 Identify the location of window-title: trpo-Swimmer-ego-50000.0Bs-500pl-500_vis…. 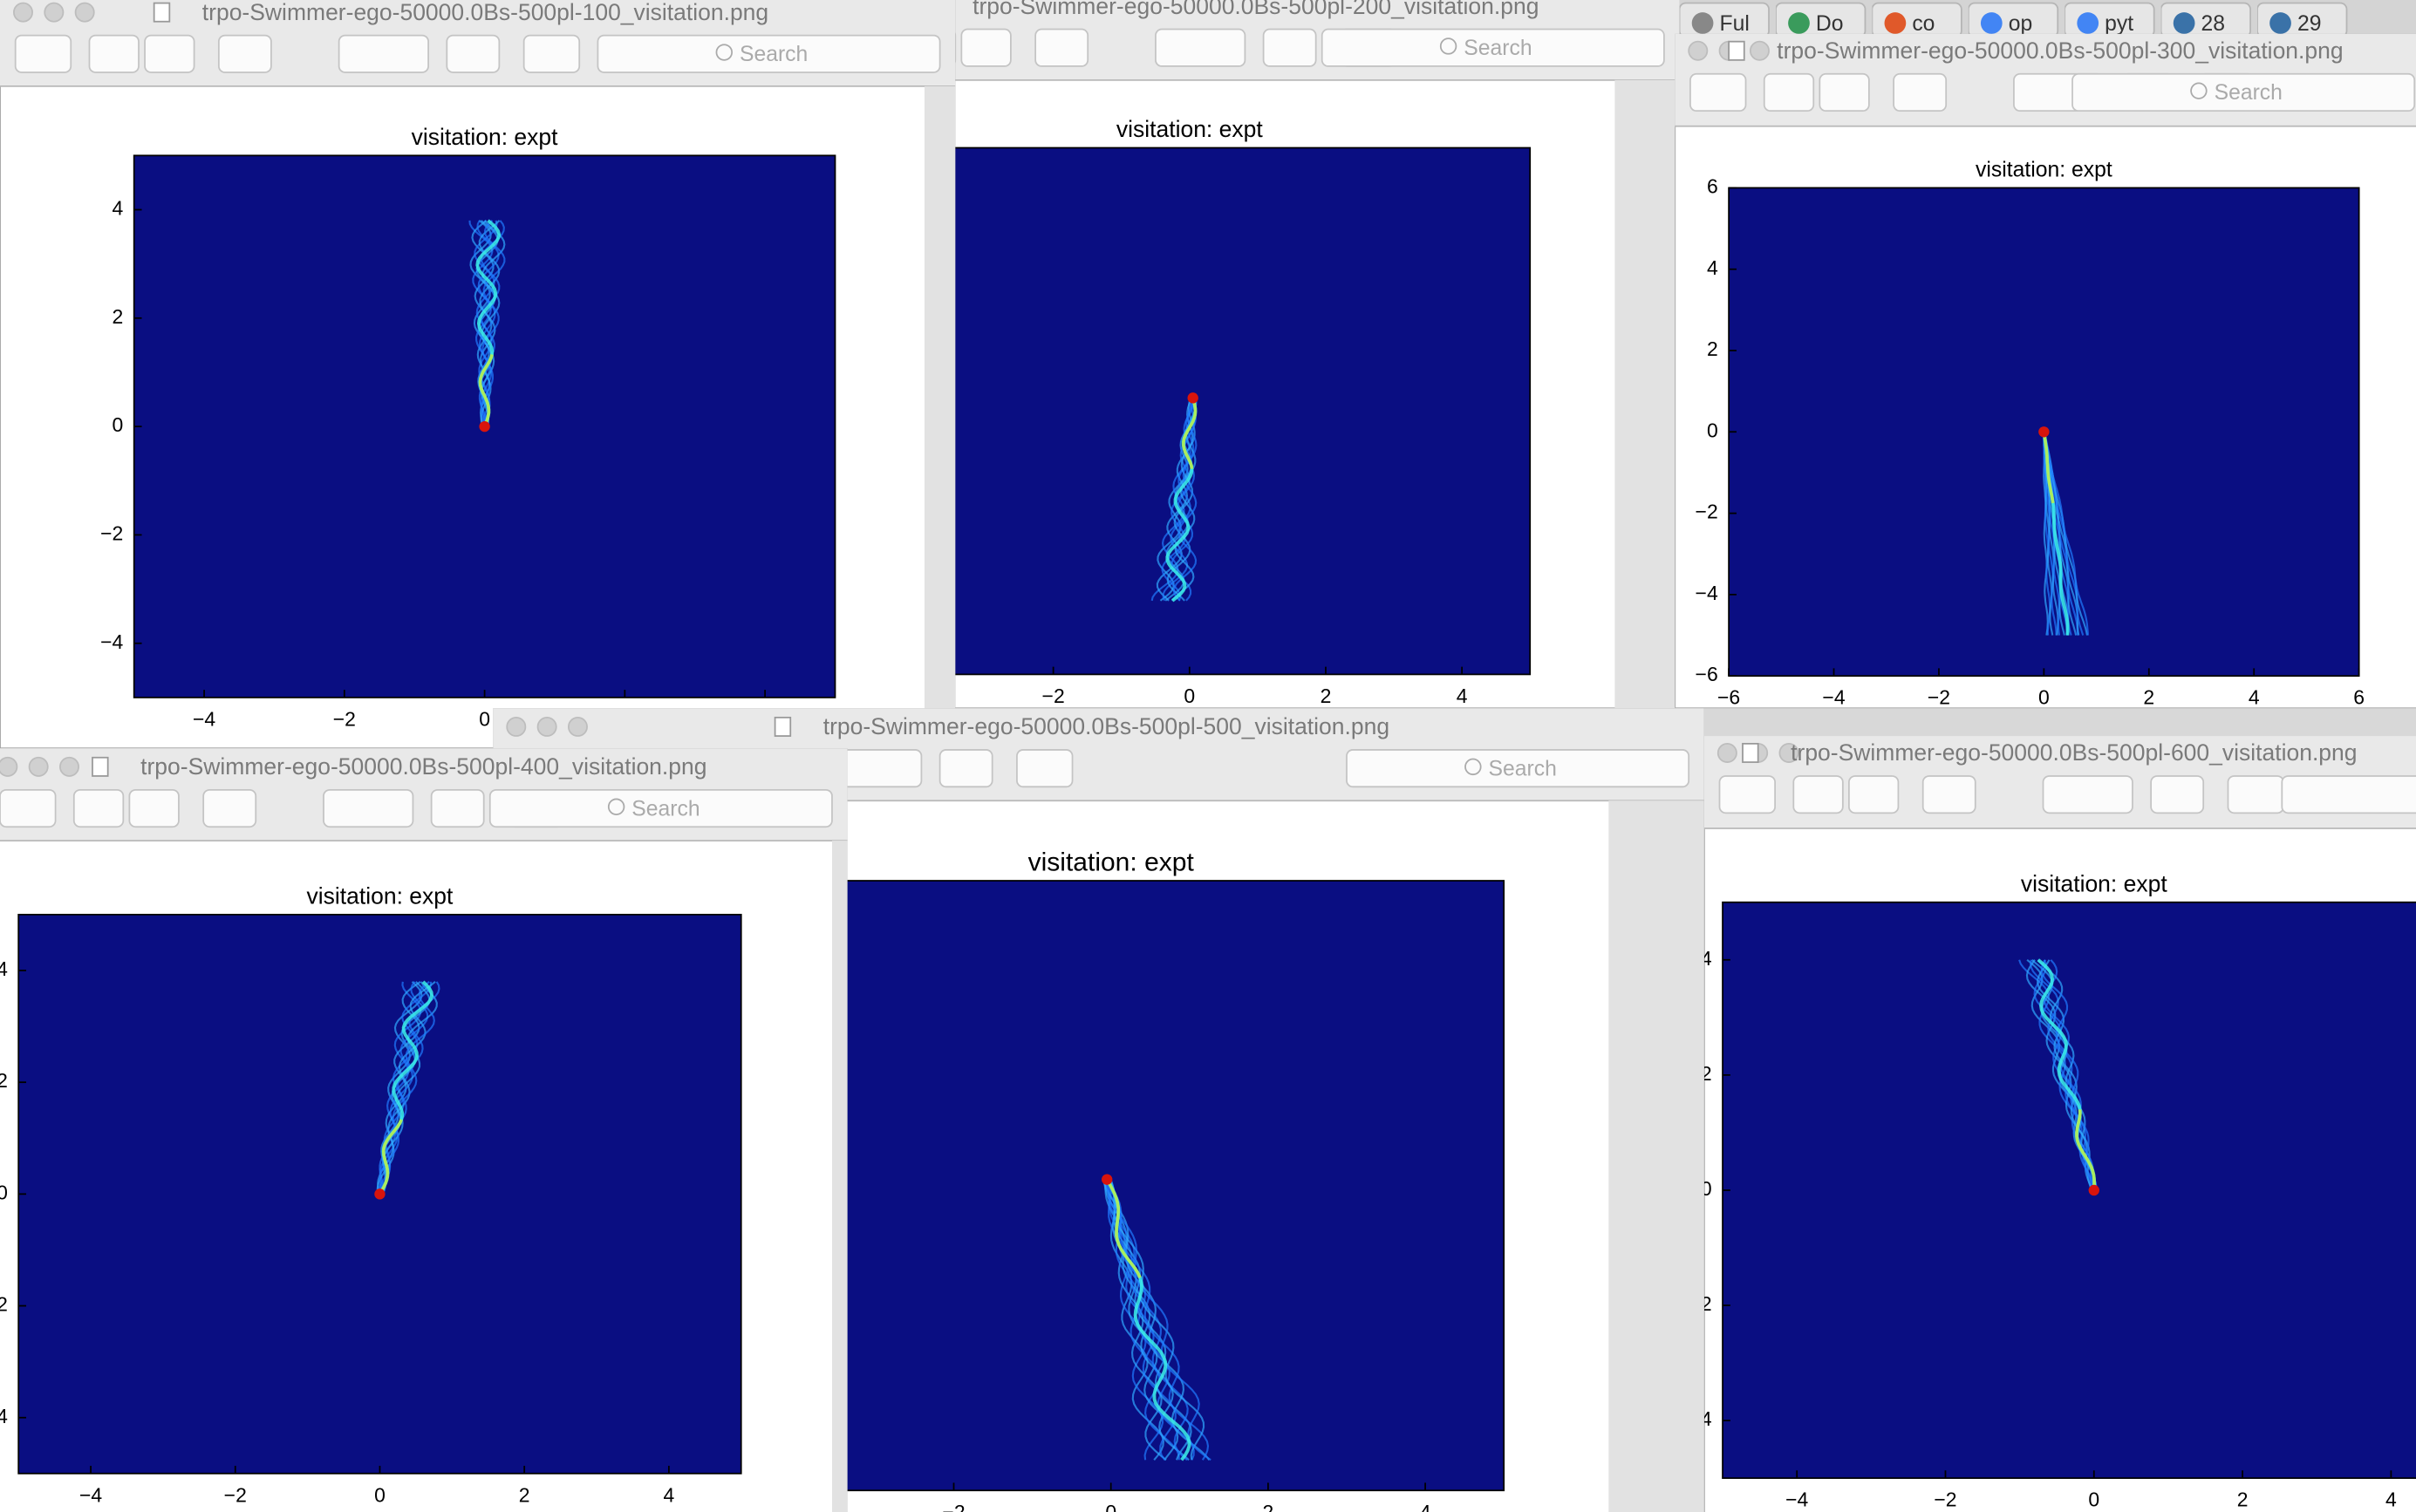
(1106, 726).